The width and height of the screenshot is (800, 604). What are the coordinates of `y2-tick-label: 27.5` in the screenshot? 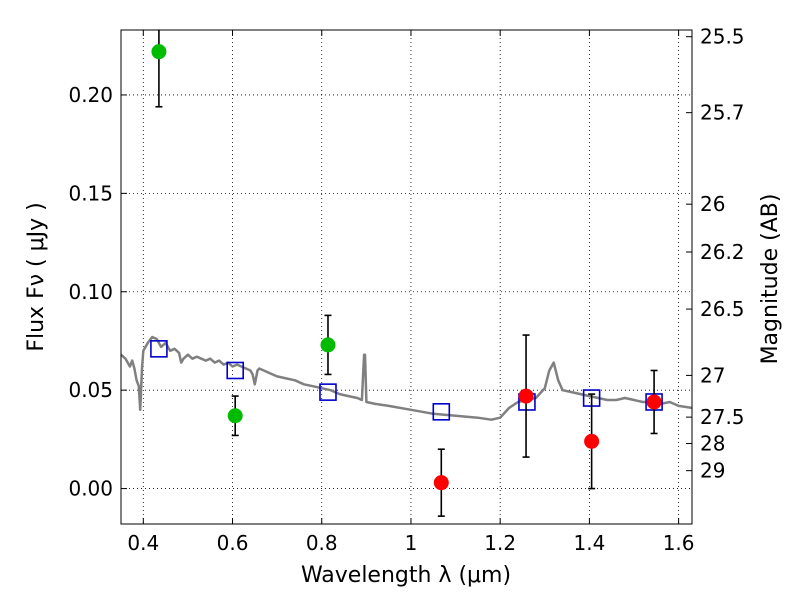 It's located at (722, 417).